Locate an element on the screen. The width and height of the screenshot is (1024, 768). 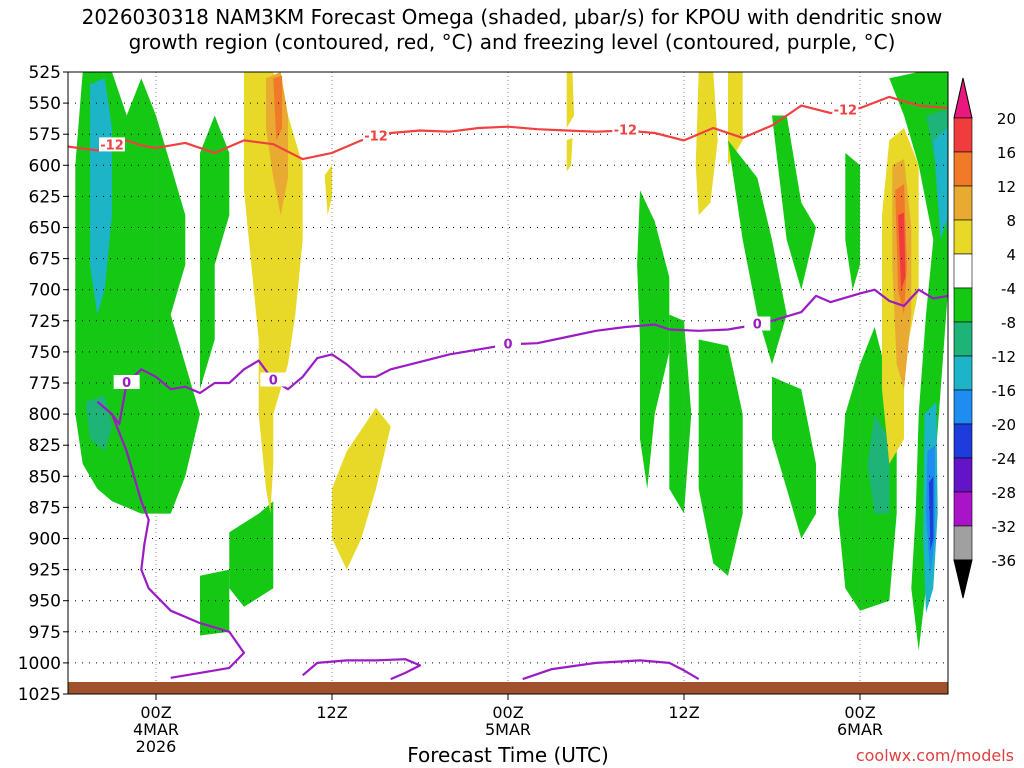
x-tick-label-6-0: 00Z is located at coordinates (155, 712).